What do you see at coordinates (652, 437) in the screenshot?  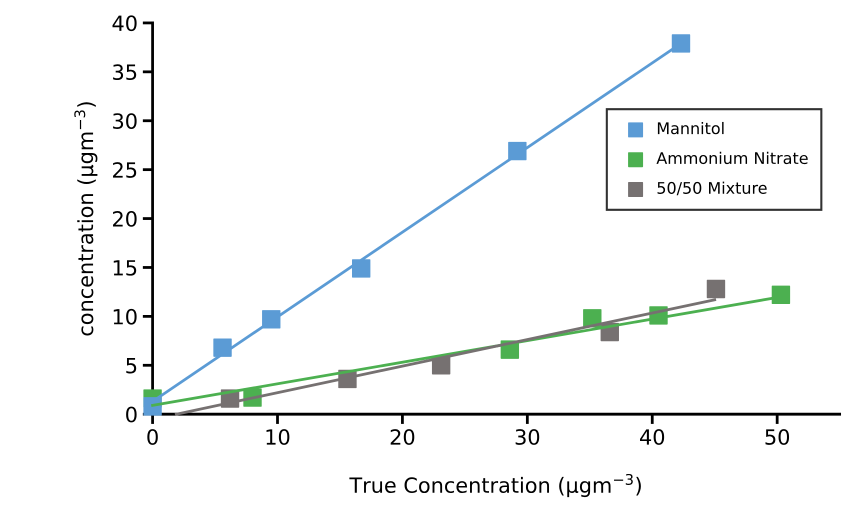 I see `x-tick-label: 40` at bounding box center [652, 437].